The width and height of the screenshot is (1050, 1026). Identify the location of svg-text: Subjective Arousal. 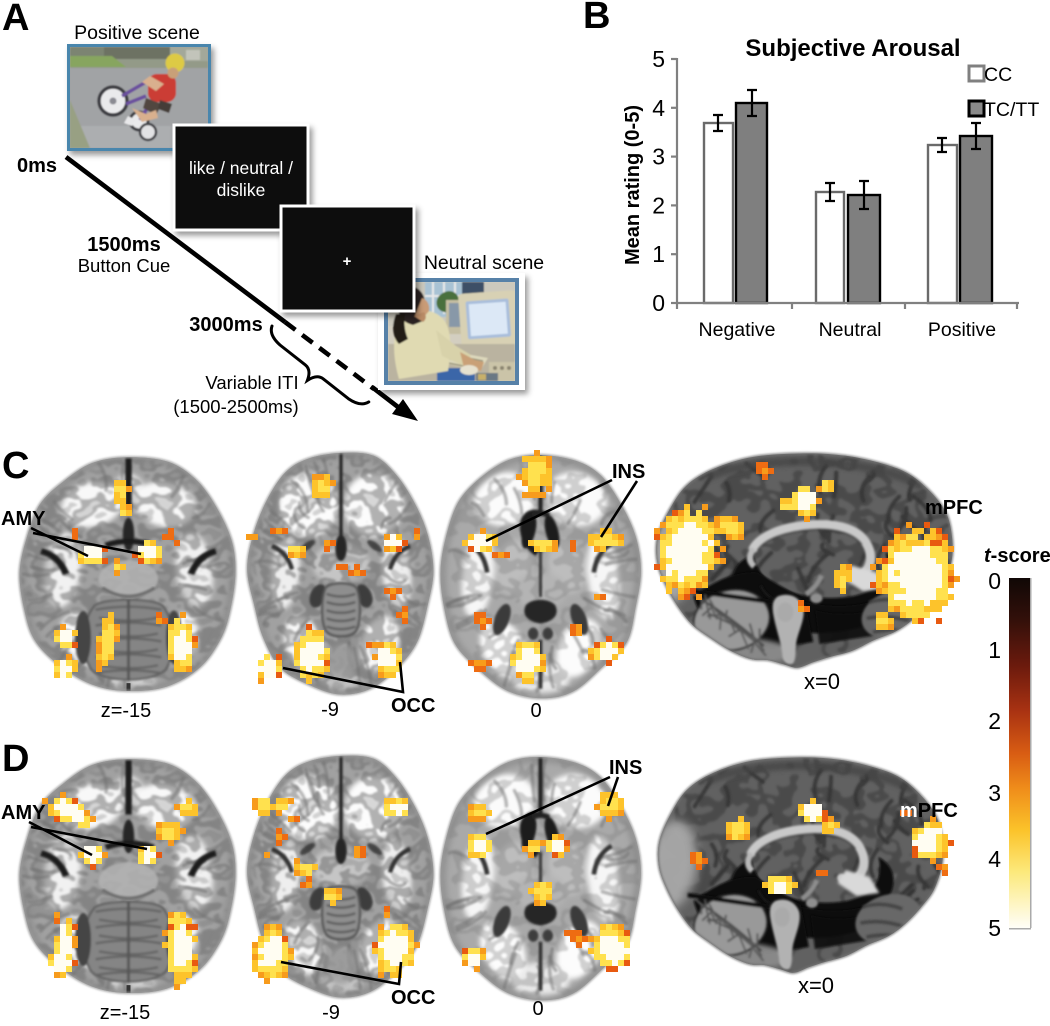
(852, 48).